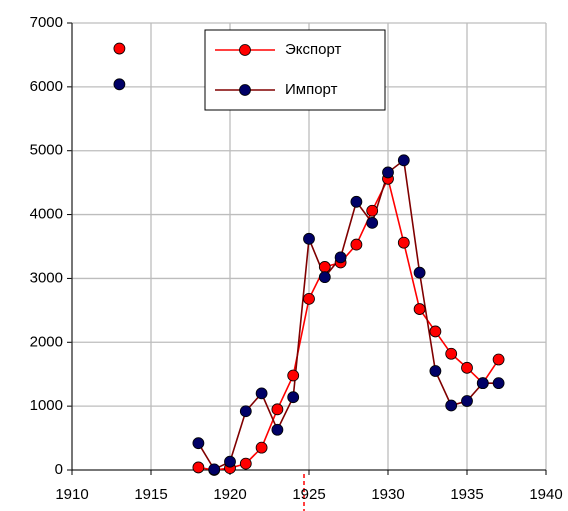  Describe the element at coordinates (387, 494) in the screenshot. I see `x-tick-label: 1930` at that location.